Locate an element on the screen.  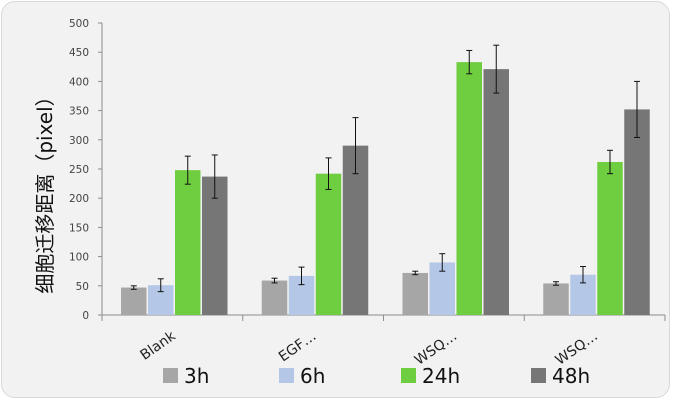
category-label: Blank is located at coordinates (158, 346).